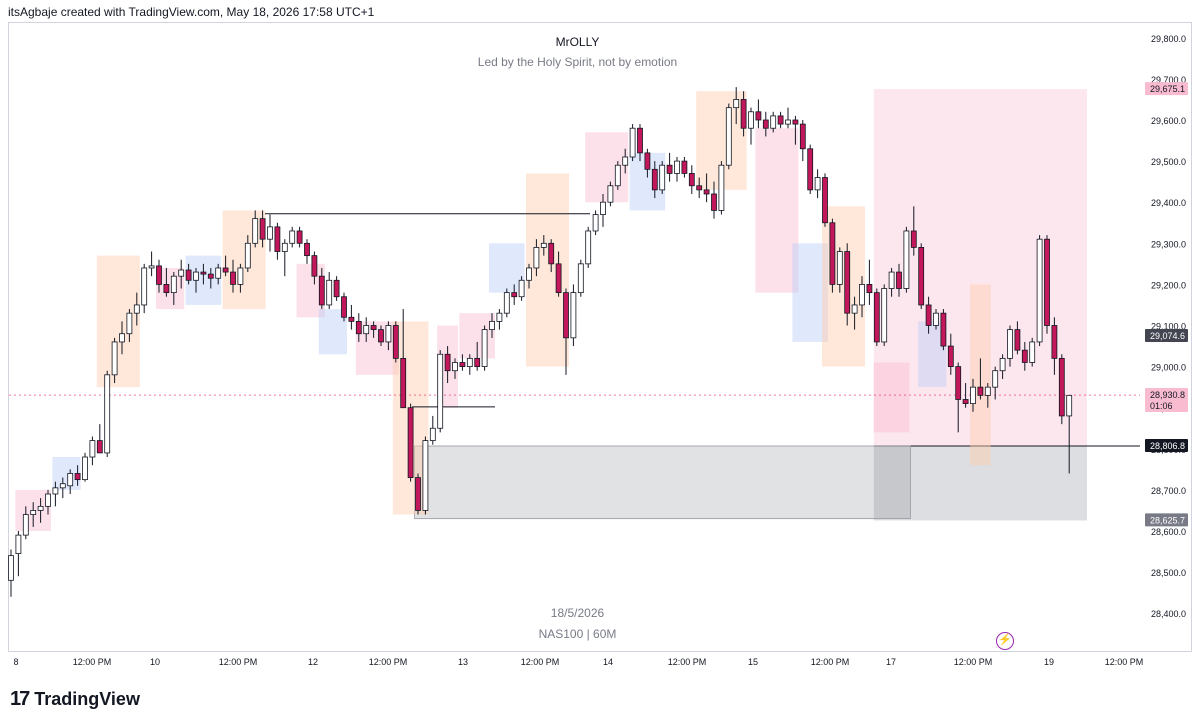 This screenshot has width=1200, height=725. Describe the element at coordinates (1166, 400) in the screenshot. I see `price-label-bg` at that location.